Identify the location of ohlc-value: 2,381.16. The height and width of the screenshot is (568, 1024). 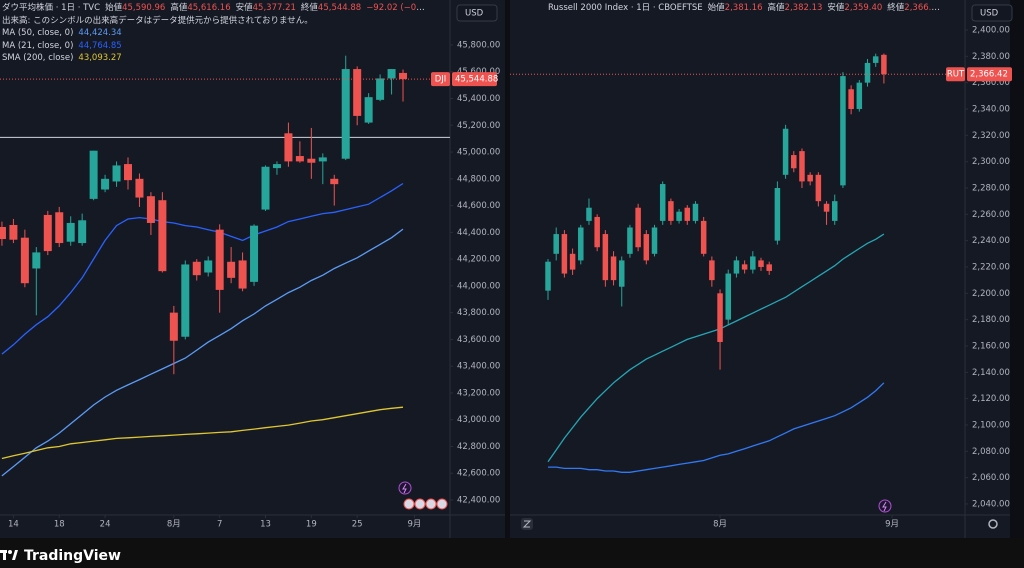
(743, 8).